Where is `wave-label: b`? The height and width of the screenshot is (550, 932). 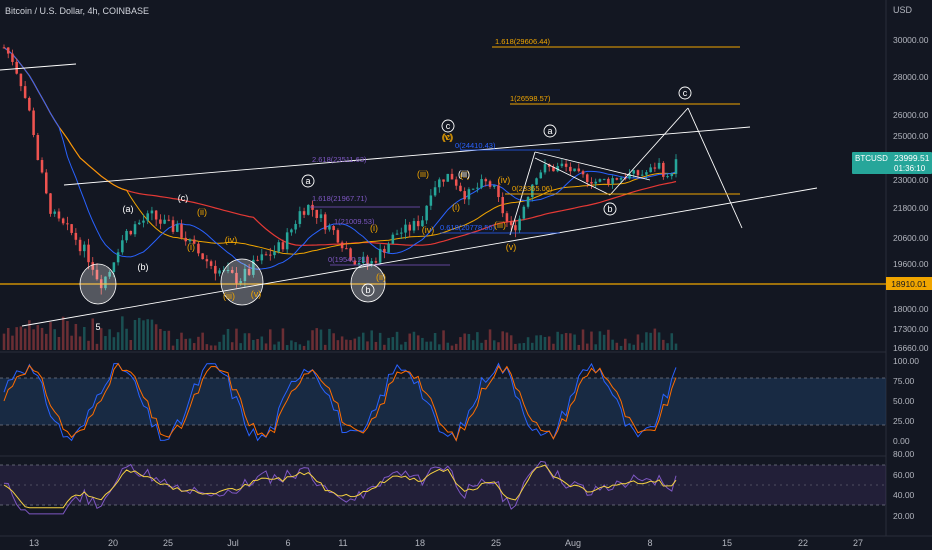 wave-label: b is located at coordinates (367, 290).